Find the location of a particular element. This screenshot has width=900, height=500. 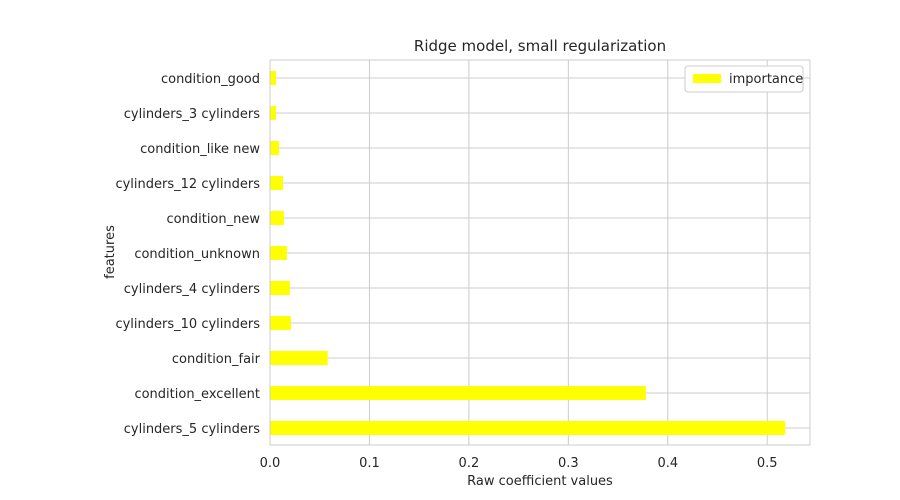

x-tick-label: 0.1 is located at coordinates (369, 463).